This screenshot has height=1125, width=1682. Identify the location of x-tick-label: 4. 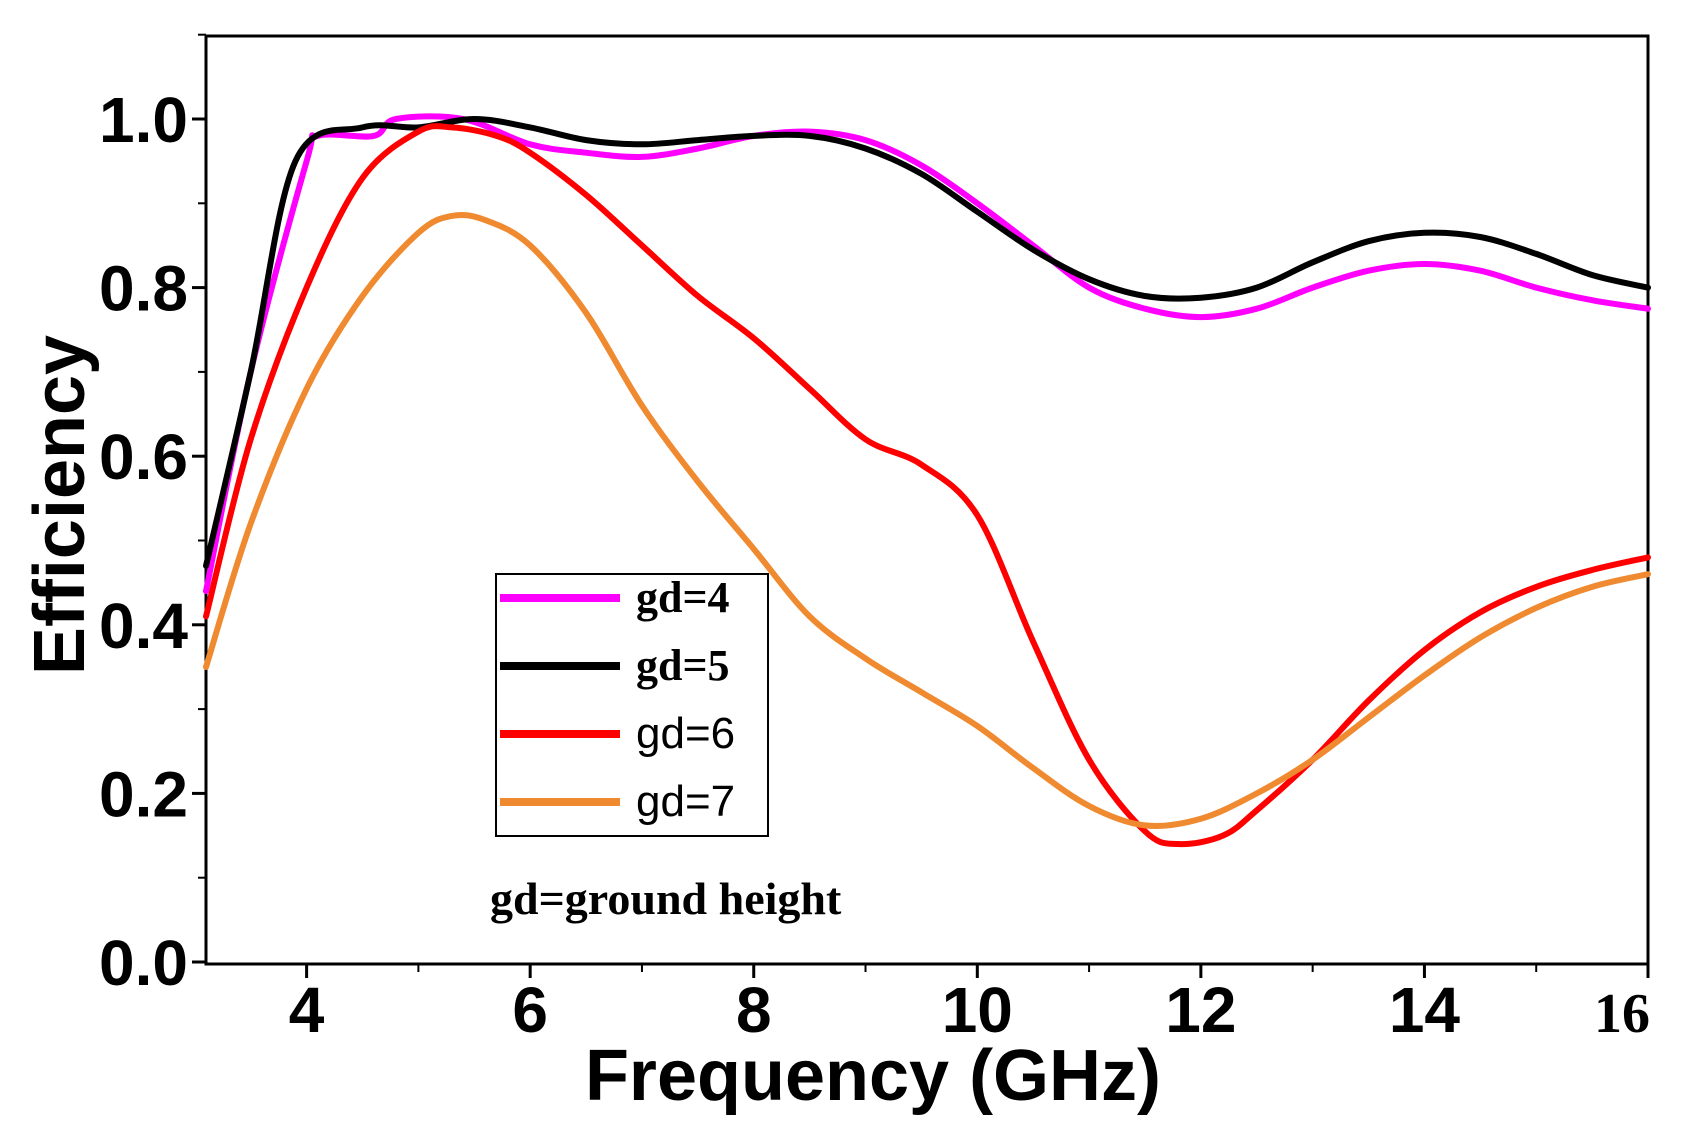
(307, 1010).